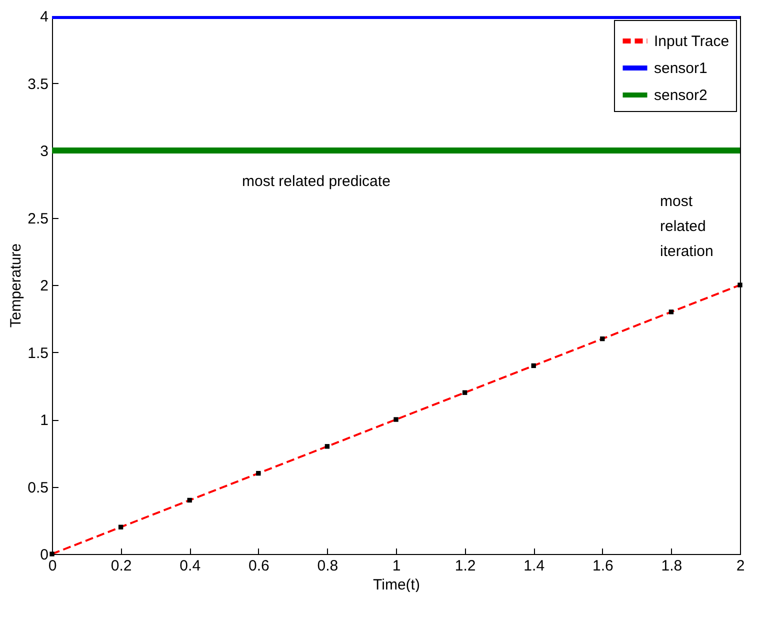 The image size is (774, 620). I want to click on y-tick-label: 2.5, so click(38, 219).